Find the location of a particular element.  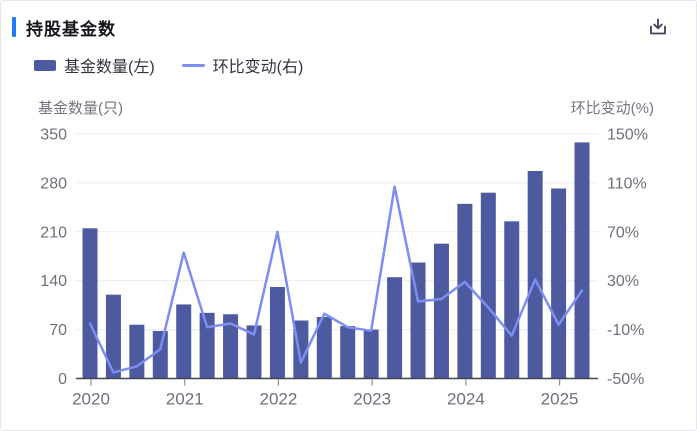

bar-2024Q4 is located at coordinates (535, 275).